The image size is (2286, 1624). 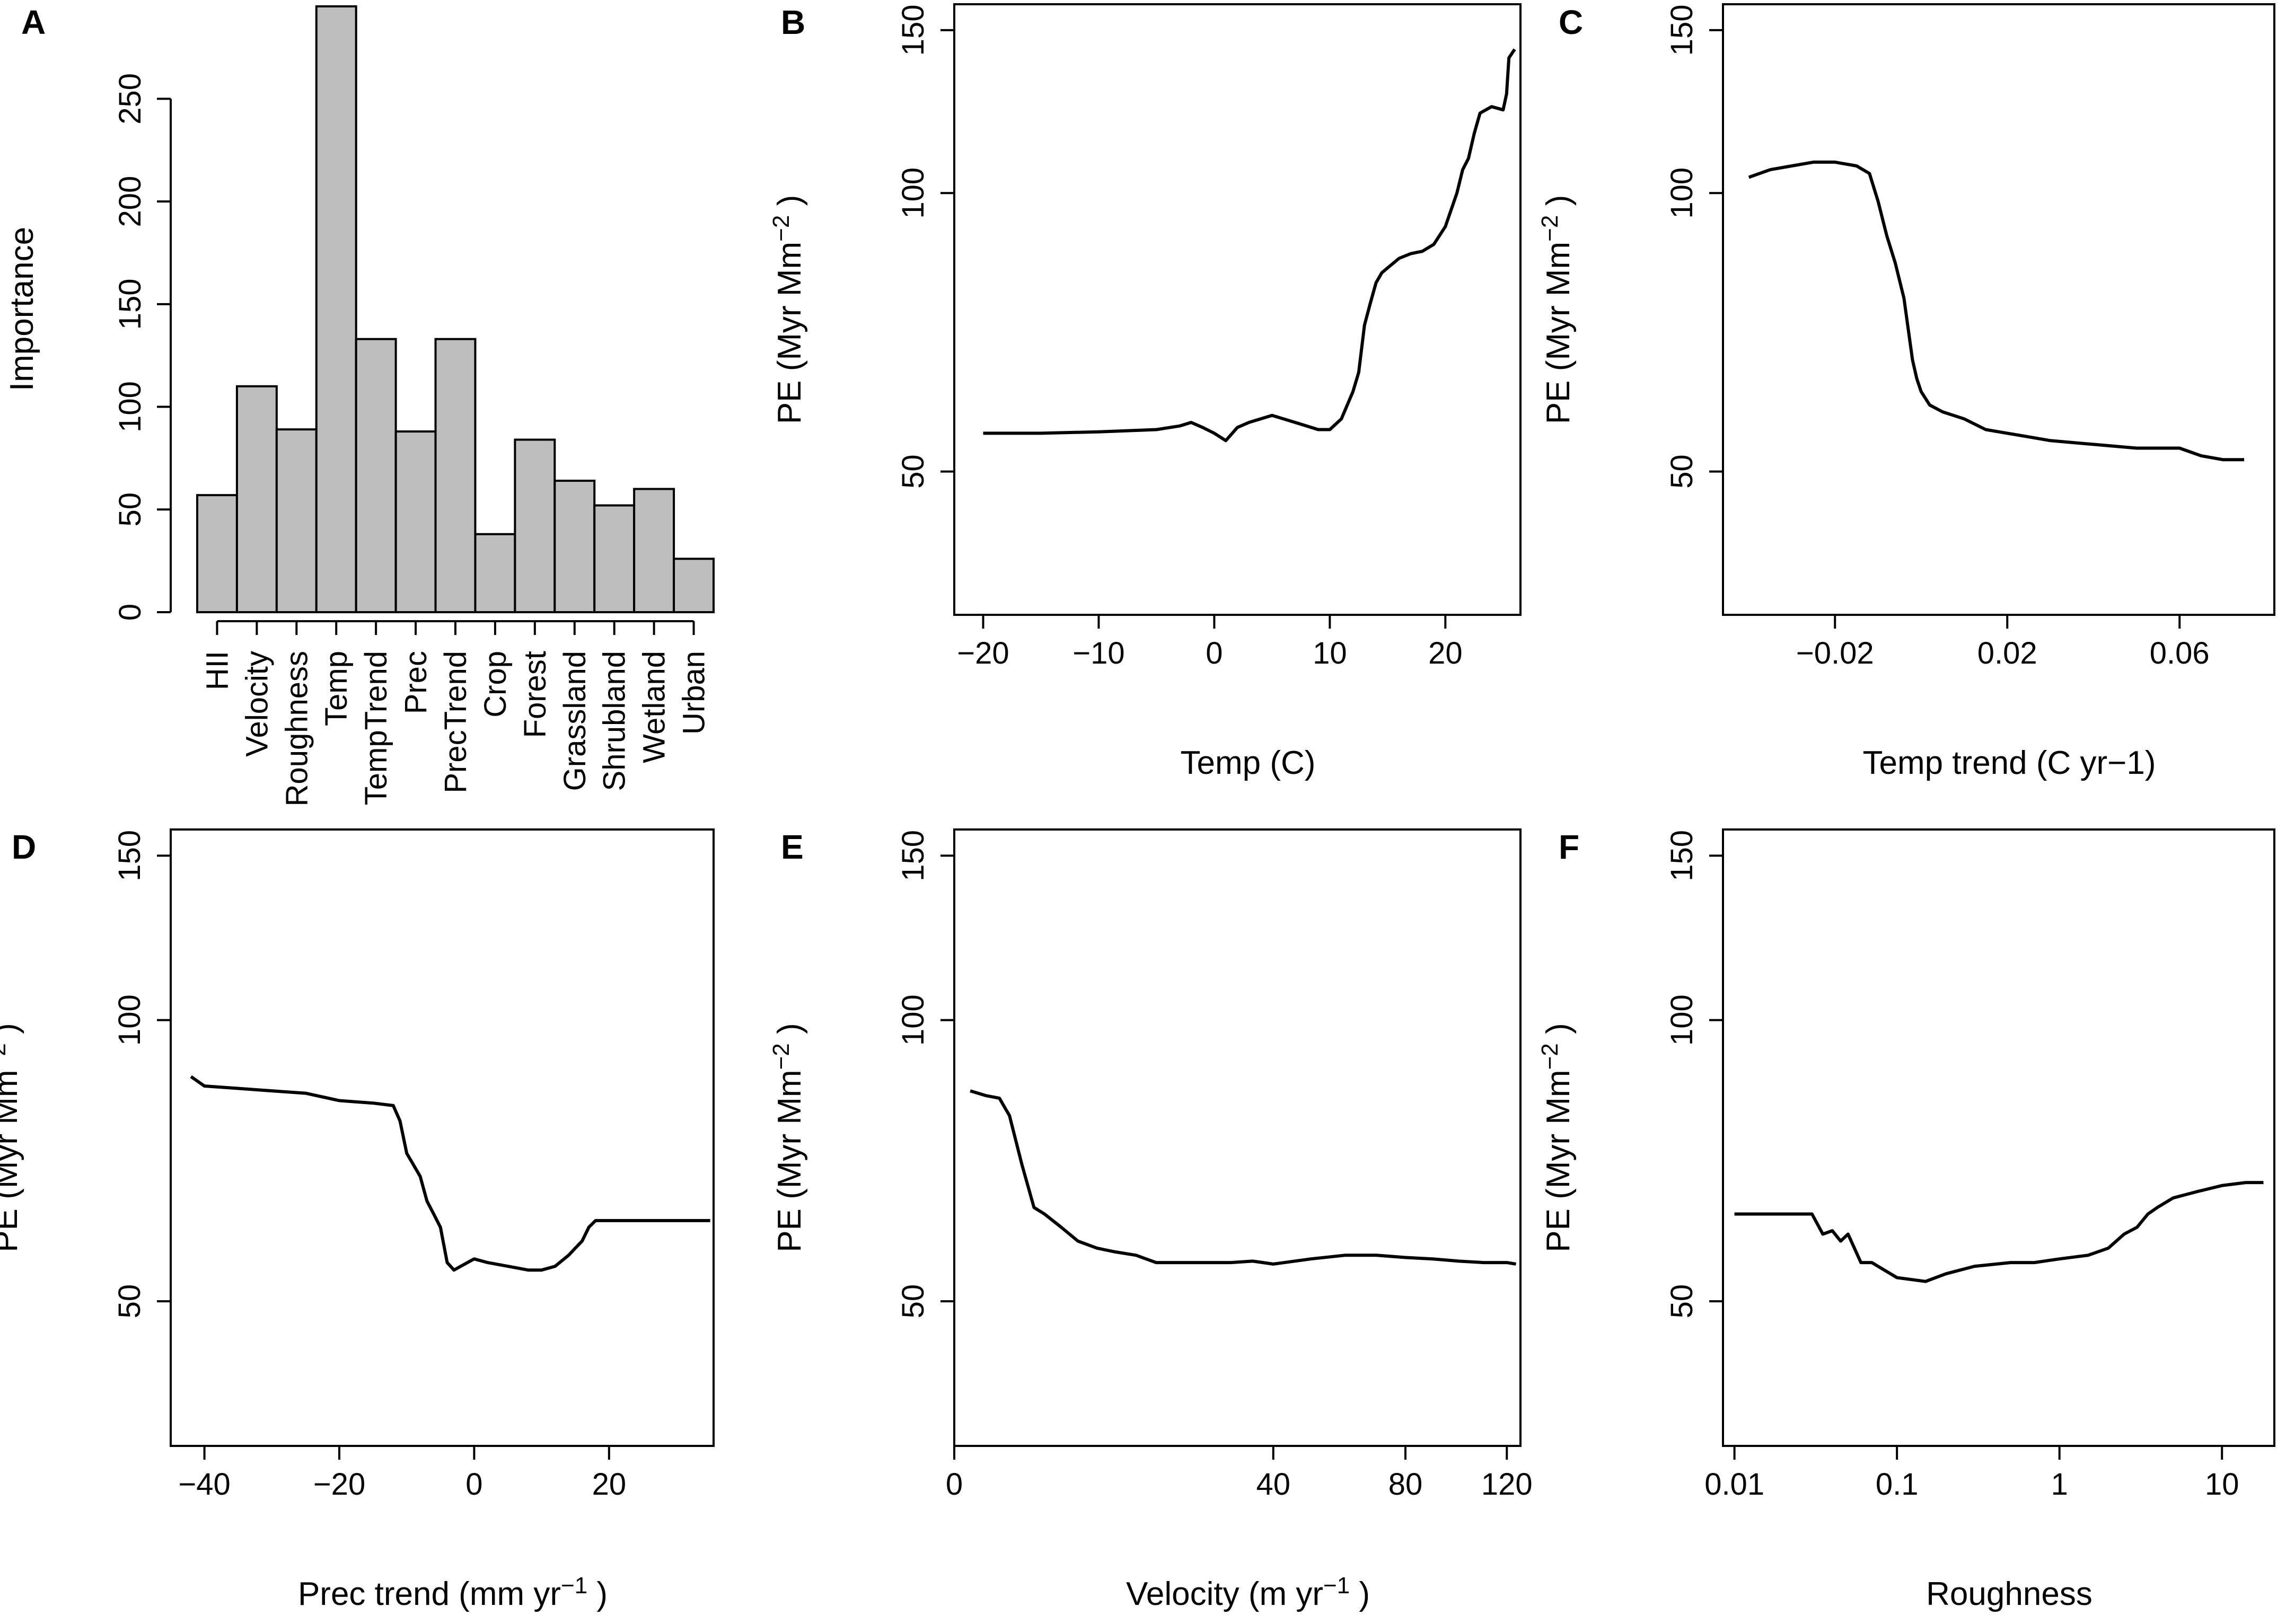 I want to click on bar-urban, so click(x=694, y=585).